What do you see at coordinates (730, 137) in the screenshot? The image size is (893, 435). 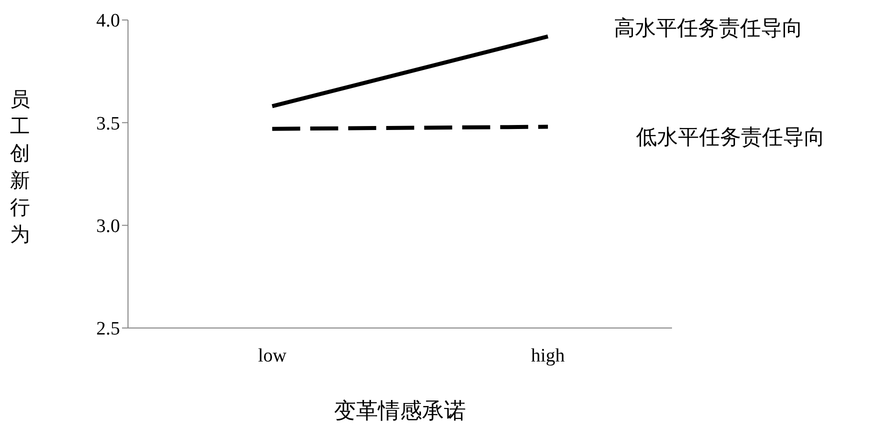 I see `text: 低水平任务责任导向` at bounding box center [730, 137].